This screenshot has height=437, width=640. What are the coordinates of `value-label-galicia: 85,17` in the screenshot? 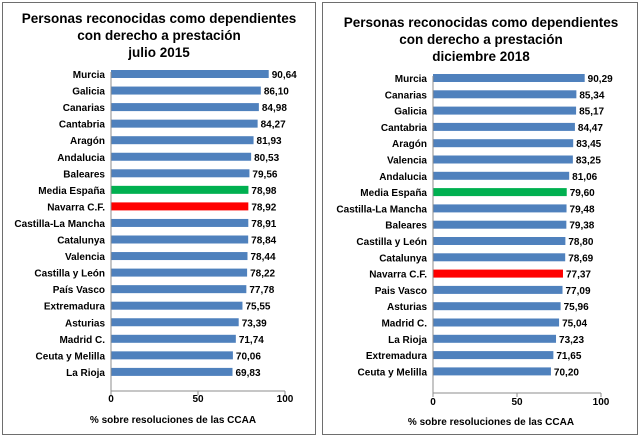 It's located at (591, 112).